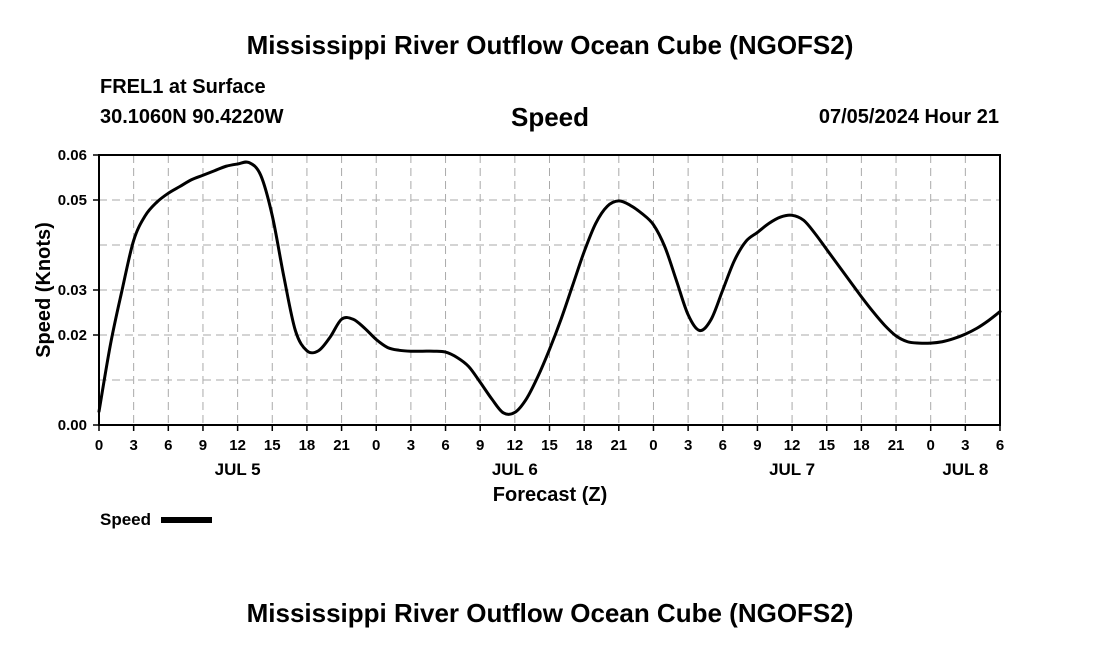  What do you see at coordinates (72, 290) in the screenshot?
I see `y-tick-label: 0.03` at bounding box center [72, 290].